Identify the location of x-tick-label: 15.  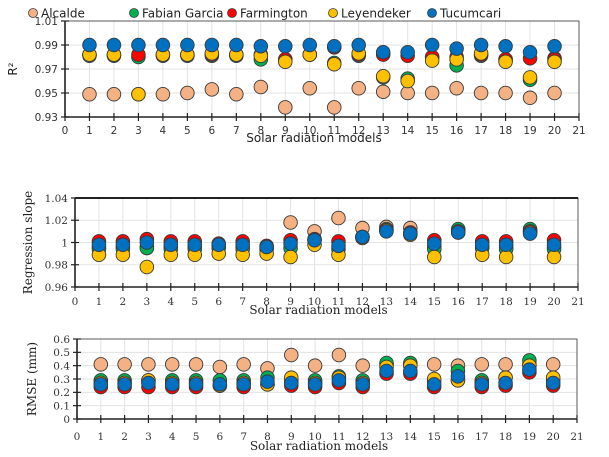
(433, 437).